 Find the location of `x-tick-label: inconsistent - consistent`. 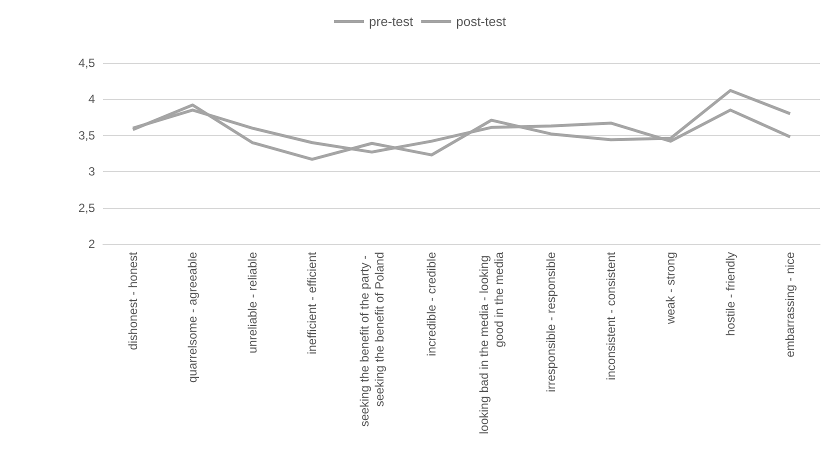

x-tick-label: inconsistent - consistent is located at coordinates (611, 315).